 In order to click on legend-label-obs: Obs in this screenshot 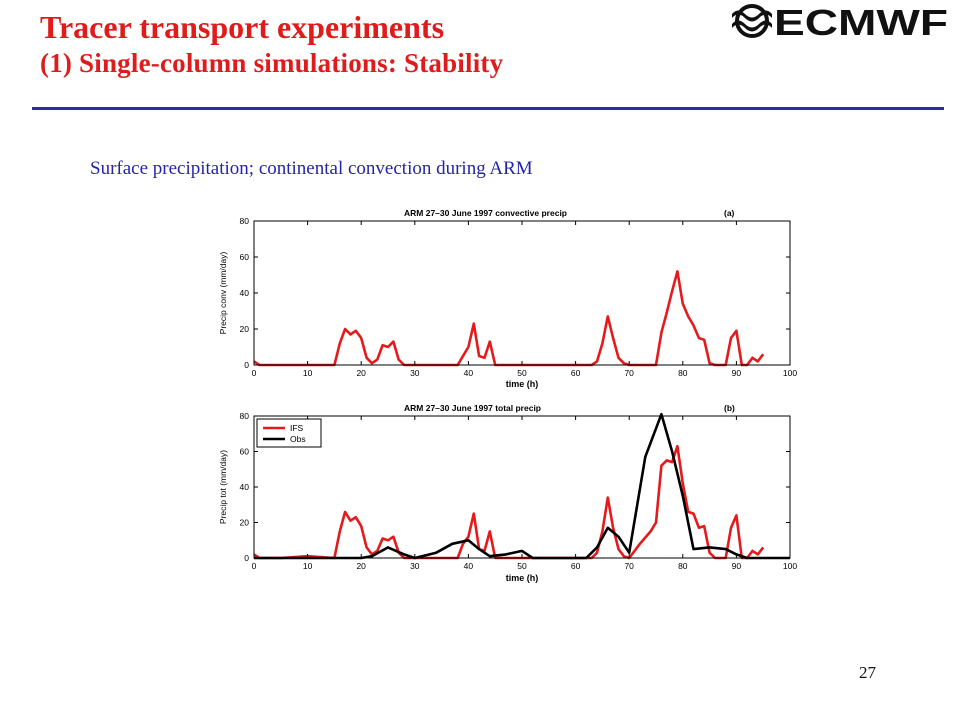, I will do `click(298, 439)`.